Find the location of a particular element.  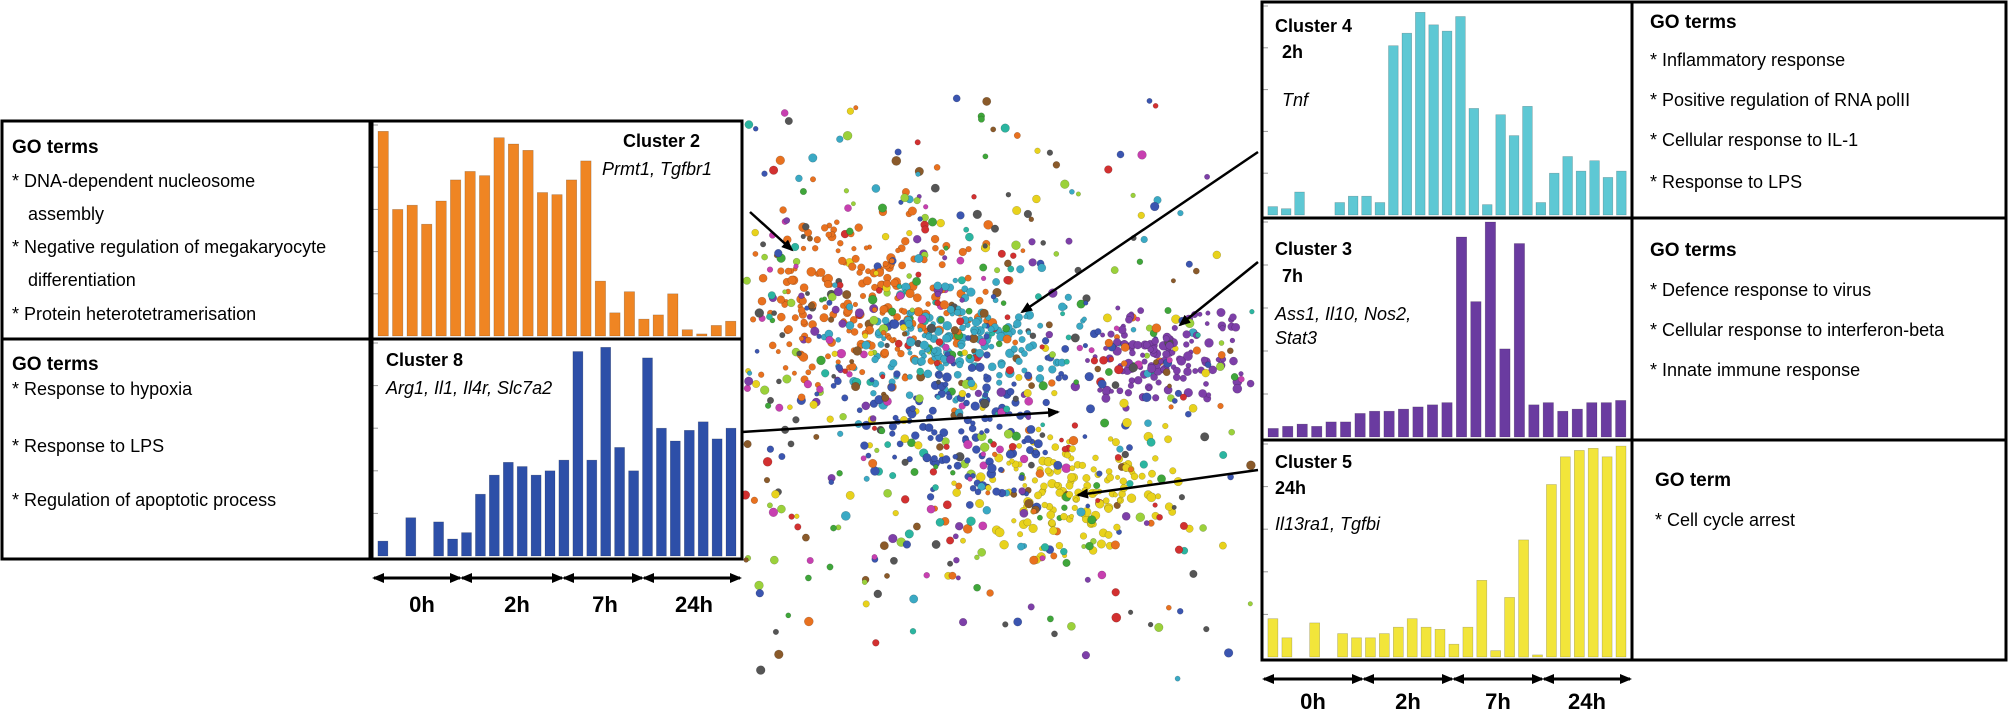

go-term: * Cellular response to IL-1 is located at coordinates (1754, 140).